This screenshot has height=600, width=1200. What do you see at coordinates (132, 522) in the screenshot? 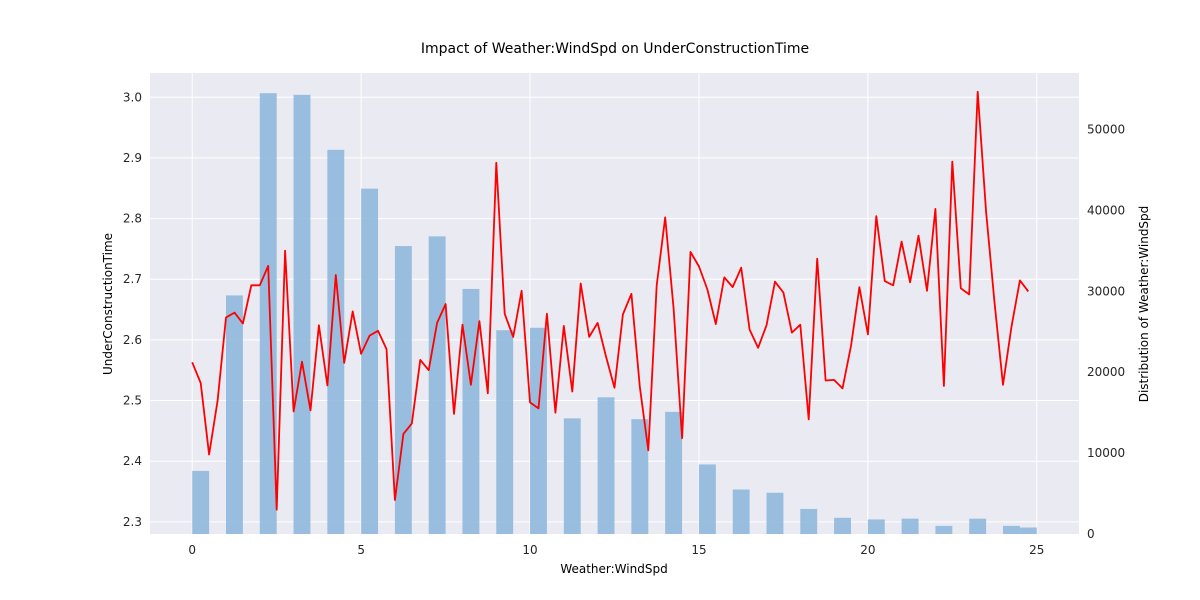
I see `y-left-tick-label: 2.3` at bounding box center [132, 522].